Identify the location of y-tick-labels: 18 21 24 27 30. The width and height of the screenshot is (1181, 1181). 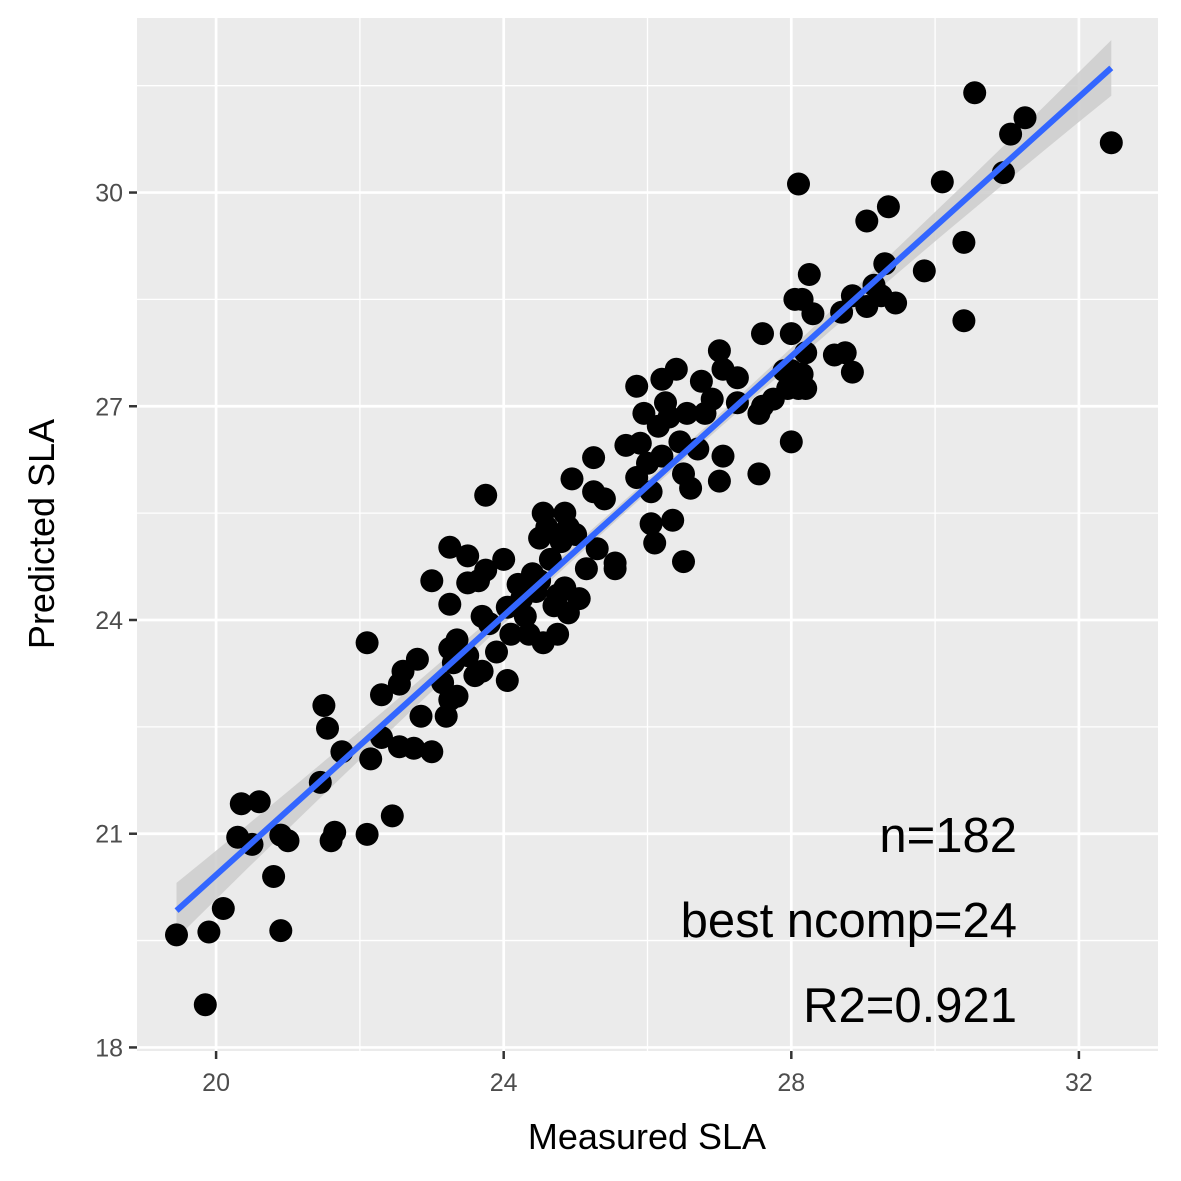
(109, 621).